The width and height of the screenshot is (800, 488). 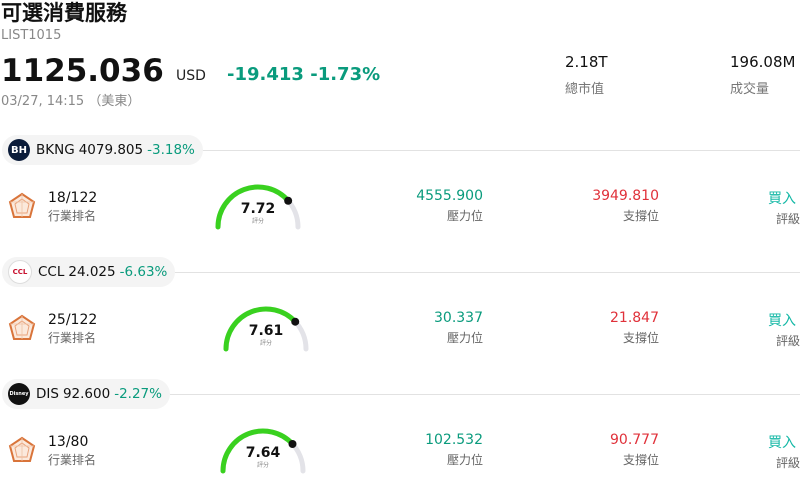 I want to click on price-change: -19.413 -1.73%, so click(x=303, y=74).